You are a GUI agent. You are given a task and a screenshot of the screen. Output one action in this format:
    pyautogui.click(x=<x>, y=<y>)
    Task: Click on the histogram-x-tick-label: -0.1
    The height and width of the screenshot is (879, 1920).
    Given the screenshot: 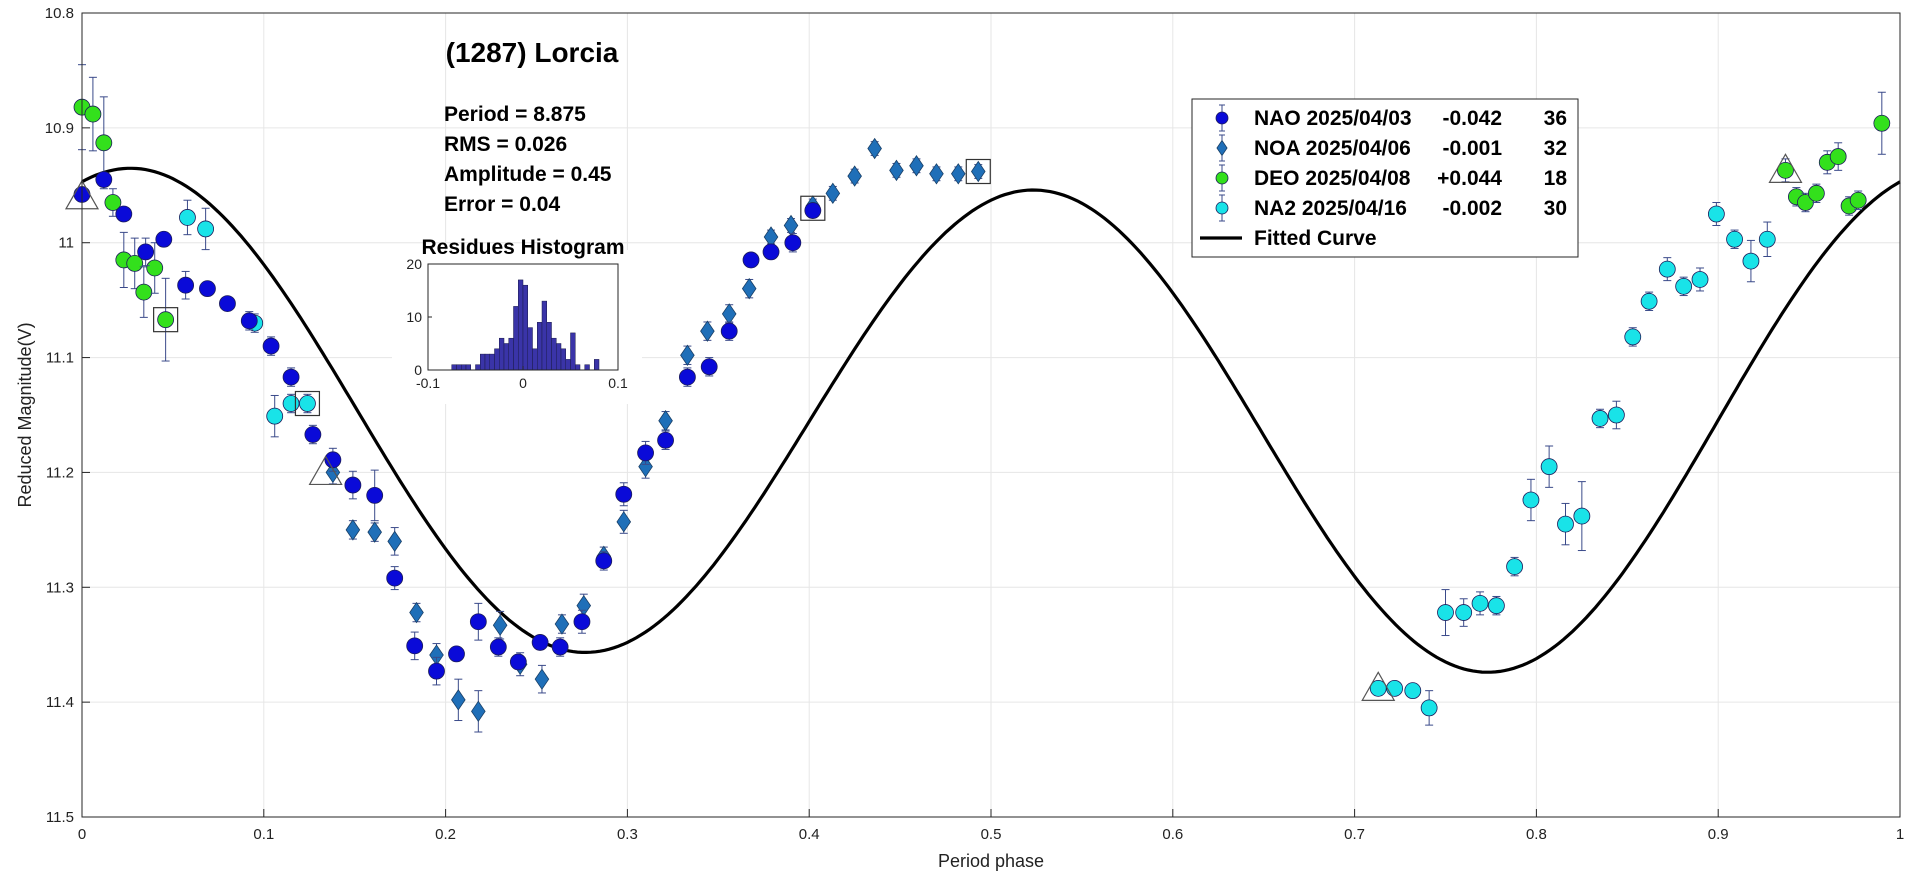 What is the action you would take?
    pyautogui.click(x=428, y=383)
    